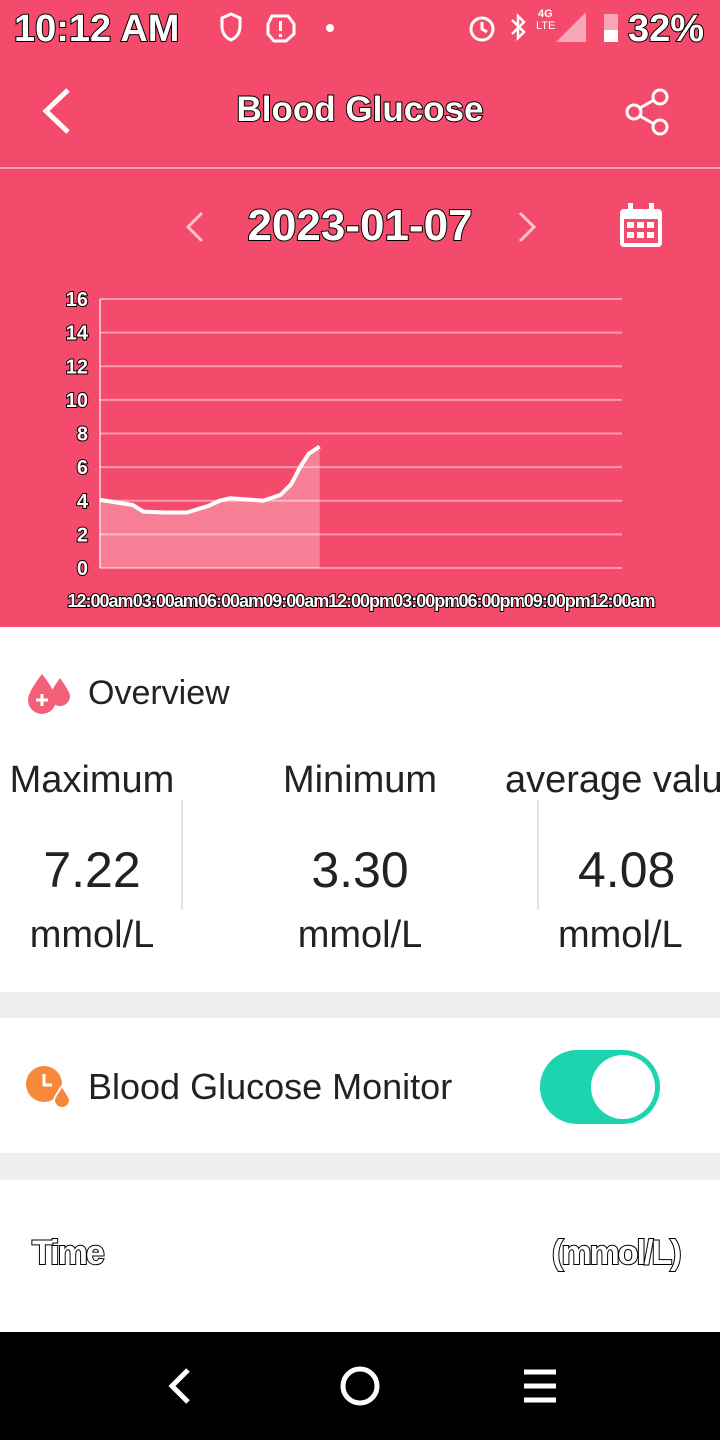  Describe the element at coordinates (77, 300) in the screenshot. I see `y-tick-label: 16` at that location.